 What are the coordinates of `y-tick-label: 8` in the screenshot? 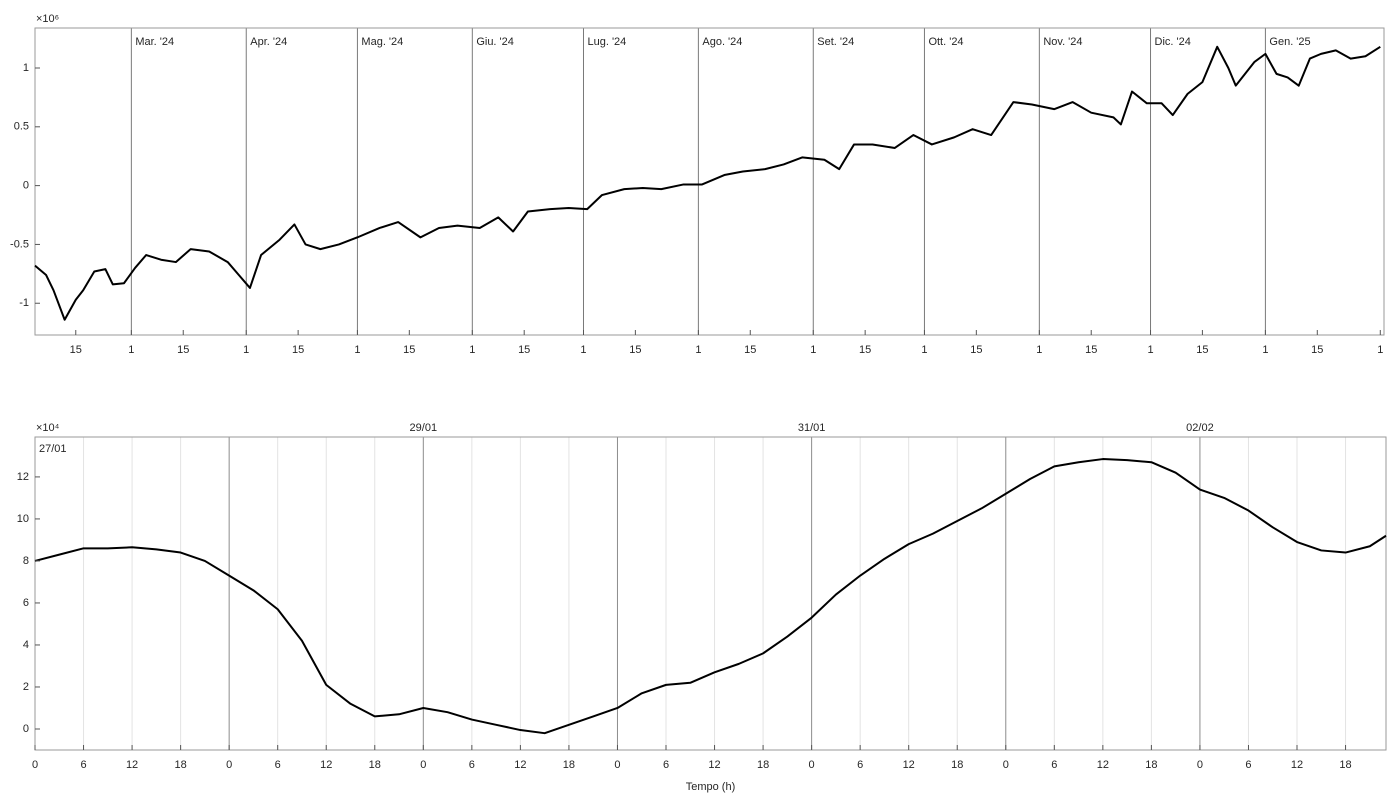 It's located at (26, 561).